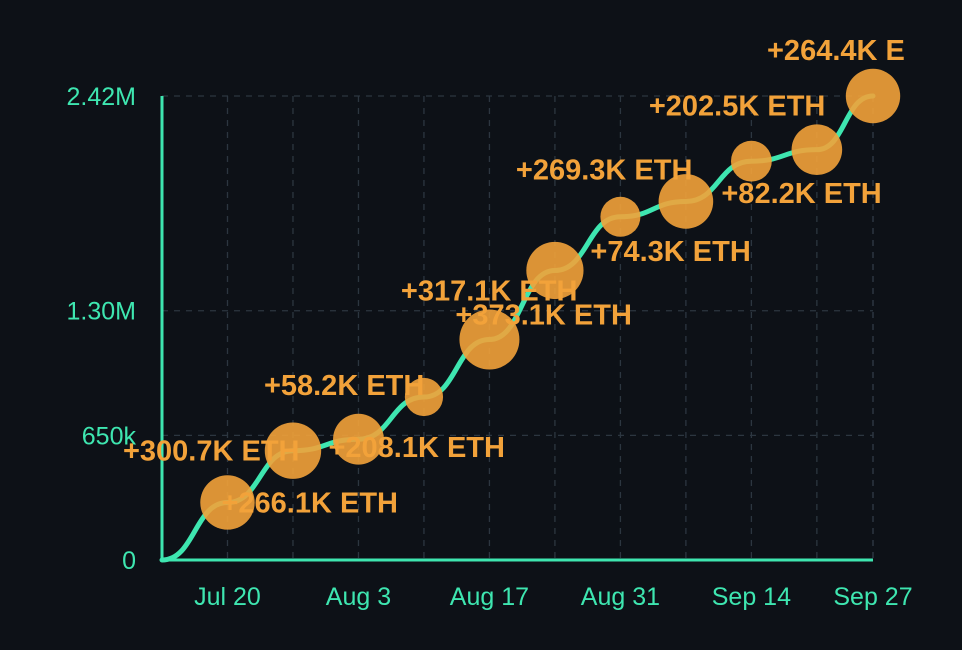 The image size is (962, 650). What do you see at coordinates (604, 170) in the screenshot?
I see `data-label: +269.3K ETH` at bounding box center [604, 170].